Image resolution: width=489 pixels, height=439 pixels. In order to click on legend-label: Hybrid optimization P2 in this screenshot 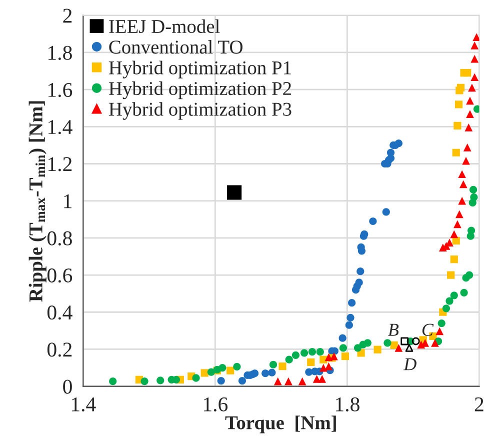, I will do `click(199, 90)`.